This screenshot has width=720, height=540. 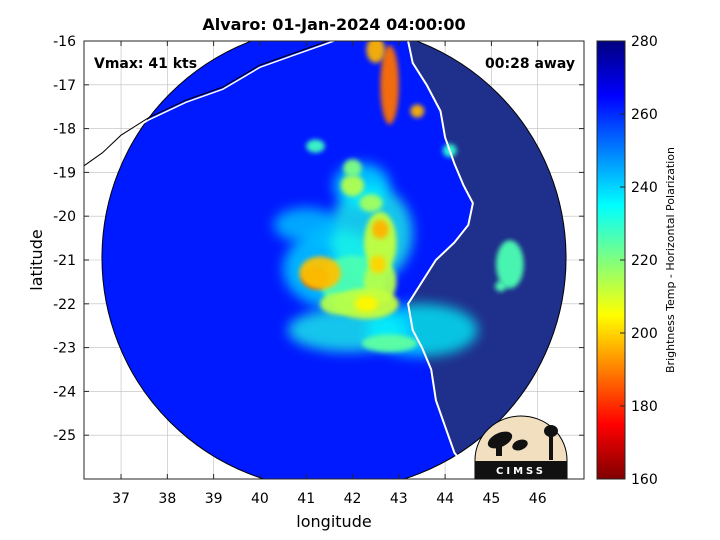 What do you see at coordinates (333, 521) in the screenshot?
I see `x-axis-label: longitude` at bounding box center [333, 521].